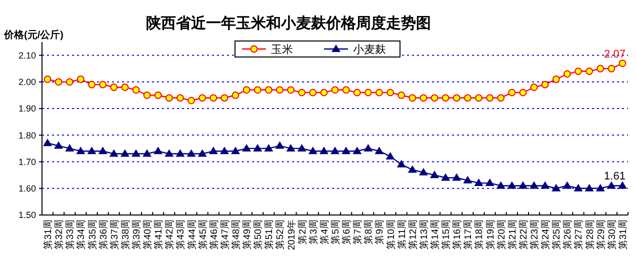  What do you see at coordinates (27, 109) in the screenshot?
I see `y-tick-label: 1.90` at bounding box center [27, 109].